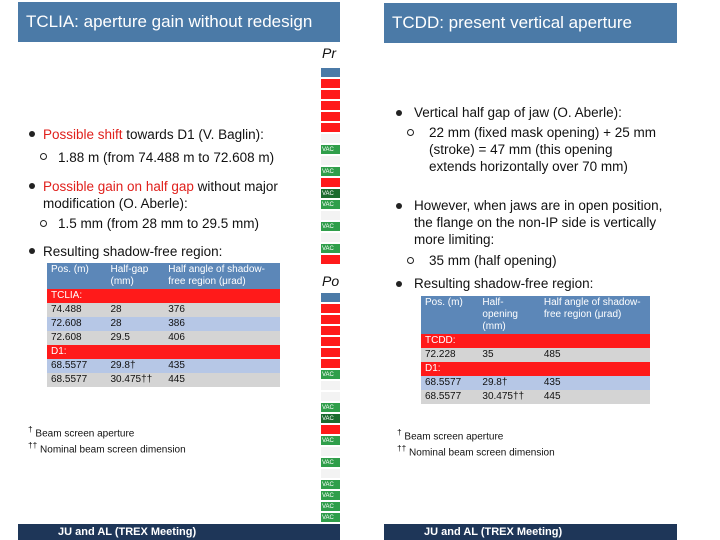 The image size is (720, 540). I want to click on highlight: Possible shift, so click(83, 134).